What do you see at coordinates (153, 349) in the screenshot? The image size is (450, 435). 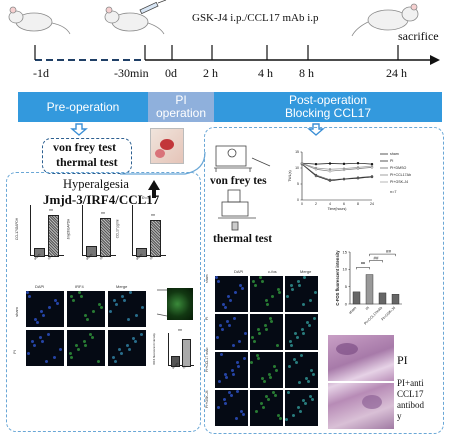 I see `quant-ylabel: IRF4 fluorescent intensity` at bounding box center [153, 349].